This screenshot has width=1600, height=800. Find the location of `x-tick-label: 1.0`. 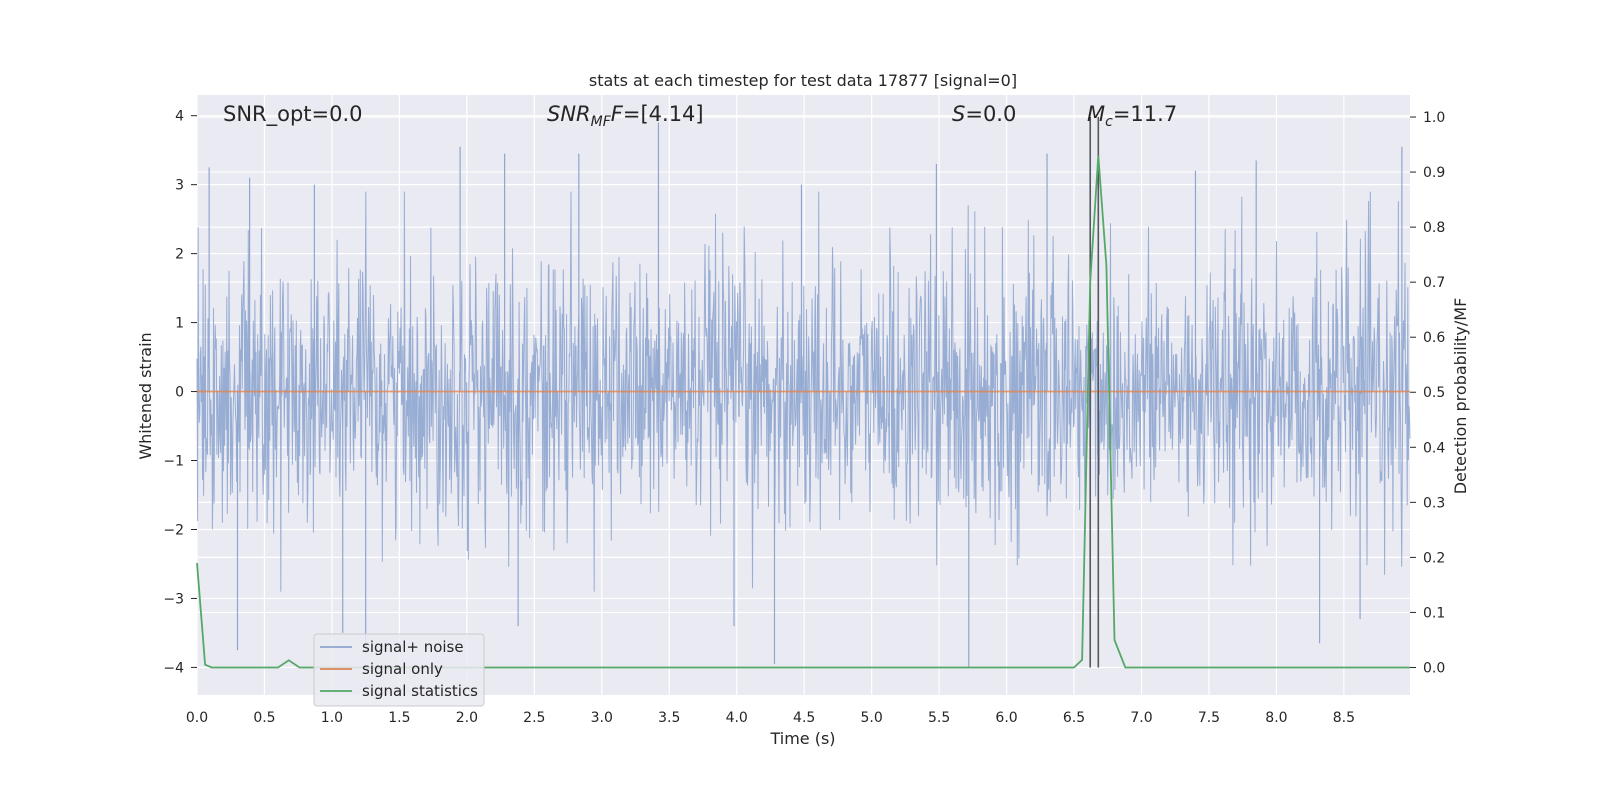

x-tick-label: 1.0 is located at coordinates (332, 718).